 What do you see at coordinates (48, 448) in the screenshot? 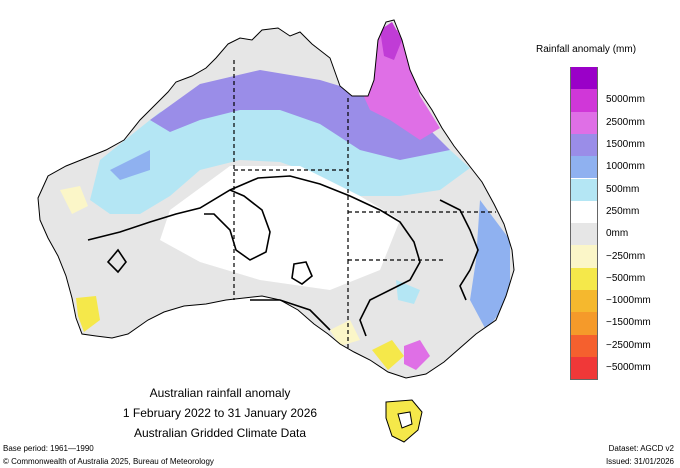
I see `base-period: Base period: 1961—1990` at bounding box center [48, 448].